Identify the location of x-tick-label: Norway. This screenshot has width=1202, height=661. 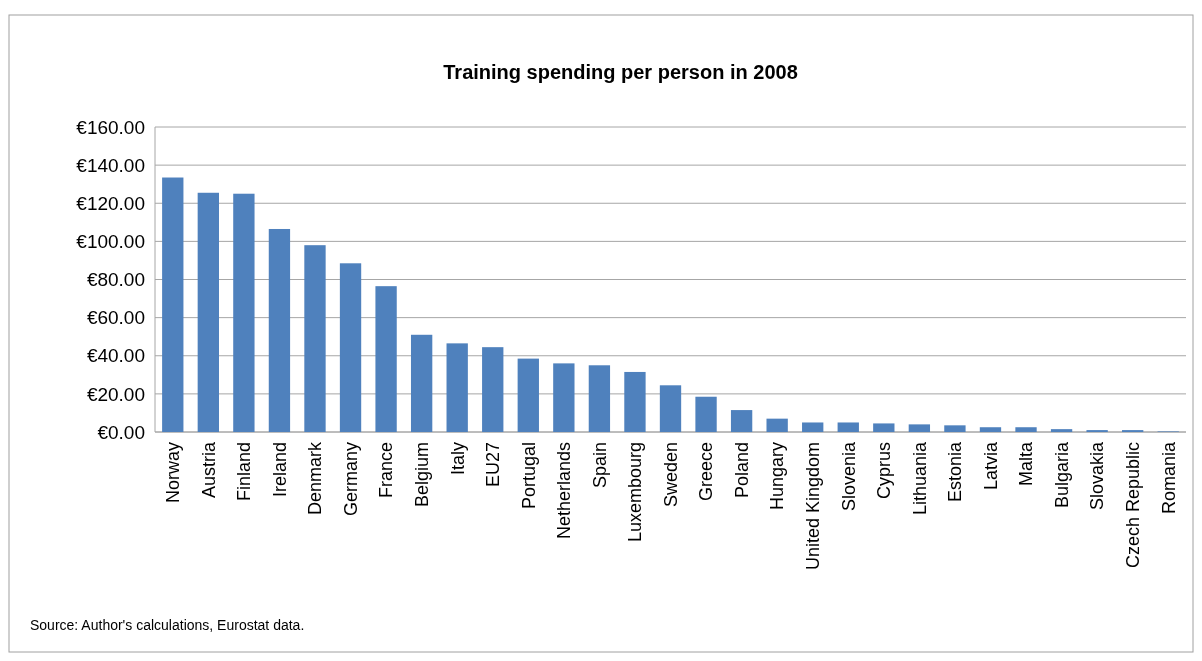
(173, 473).